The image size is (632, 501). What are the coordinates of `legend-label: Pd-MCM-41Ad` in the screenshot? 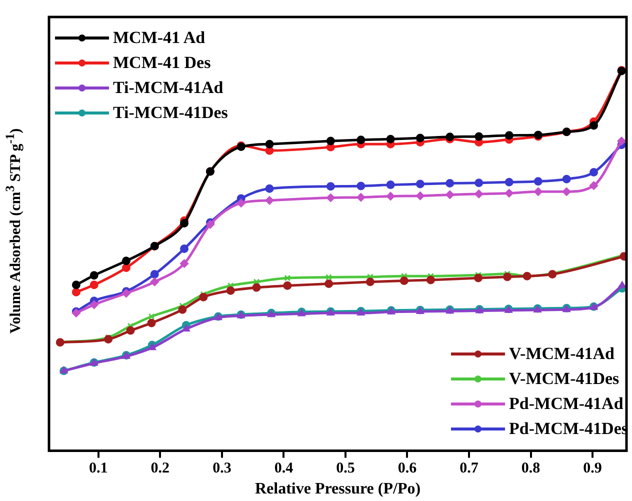 It's located at (566, 404).